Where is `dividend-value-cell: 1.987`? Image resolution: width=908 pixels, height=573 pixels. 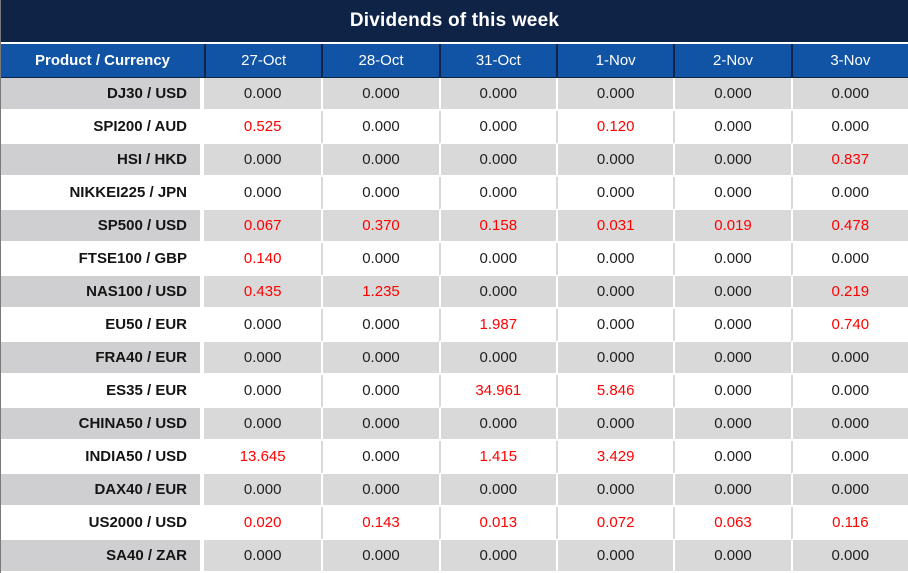 dividend-value-cell: 1.987 is located at coordinates (497, 325).